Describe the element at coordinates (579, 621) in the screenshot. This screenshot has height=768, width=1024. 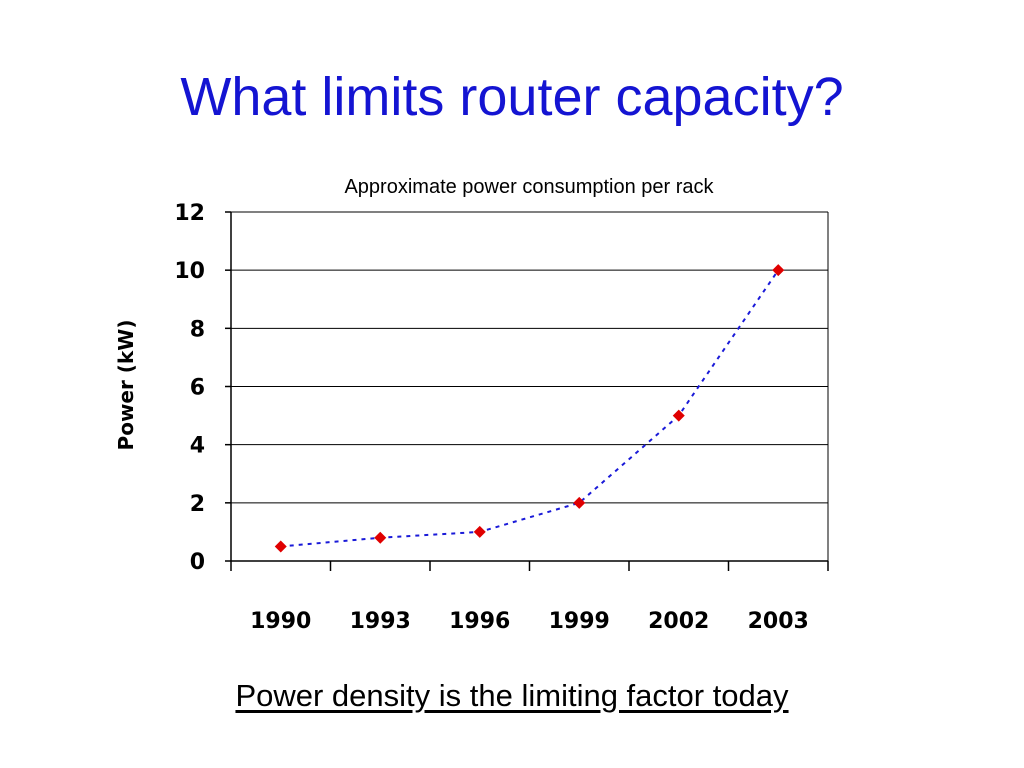
I see `x-tick-label-1999: 1999` at that location.